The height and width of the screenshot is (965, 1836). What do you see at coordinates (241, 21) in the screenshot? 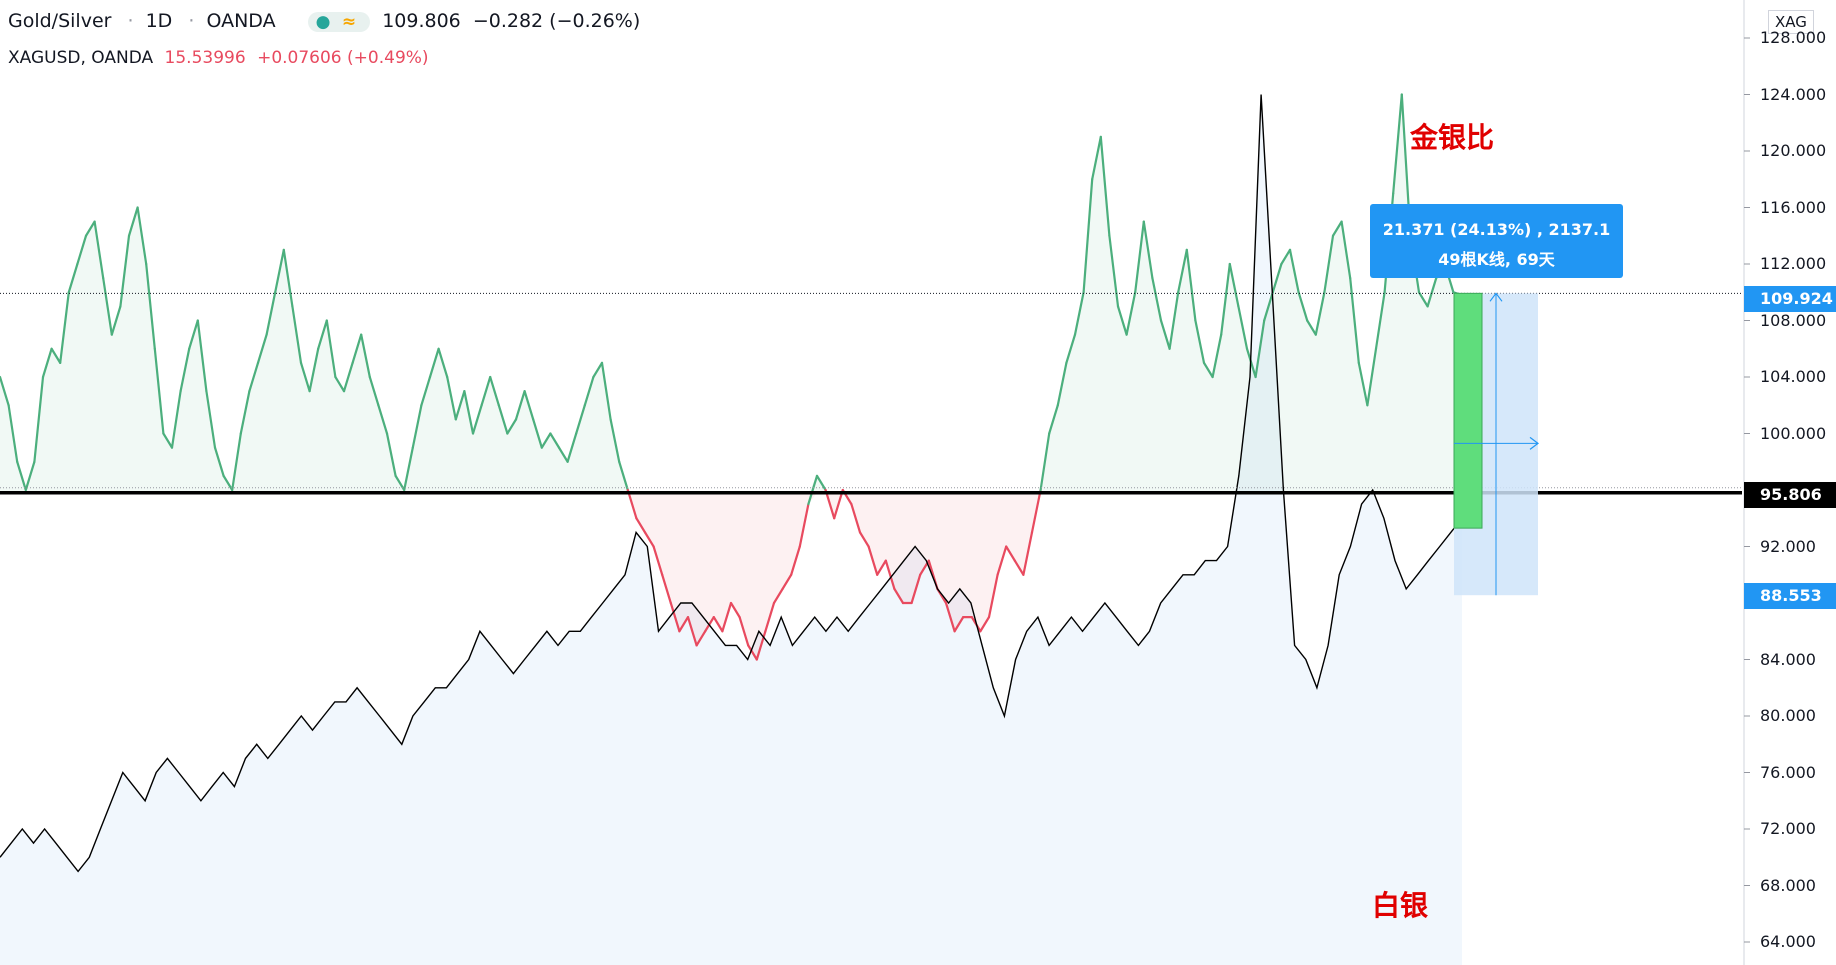
I see `broker: OANDA` at bounding box center [241, 21].